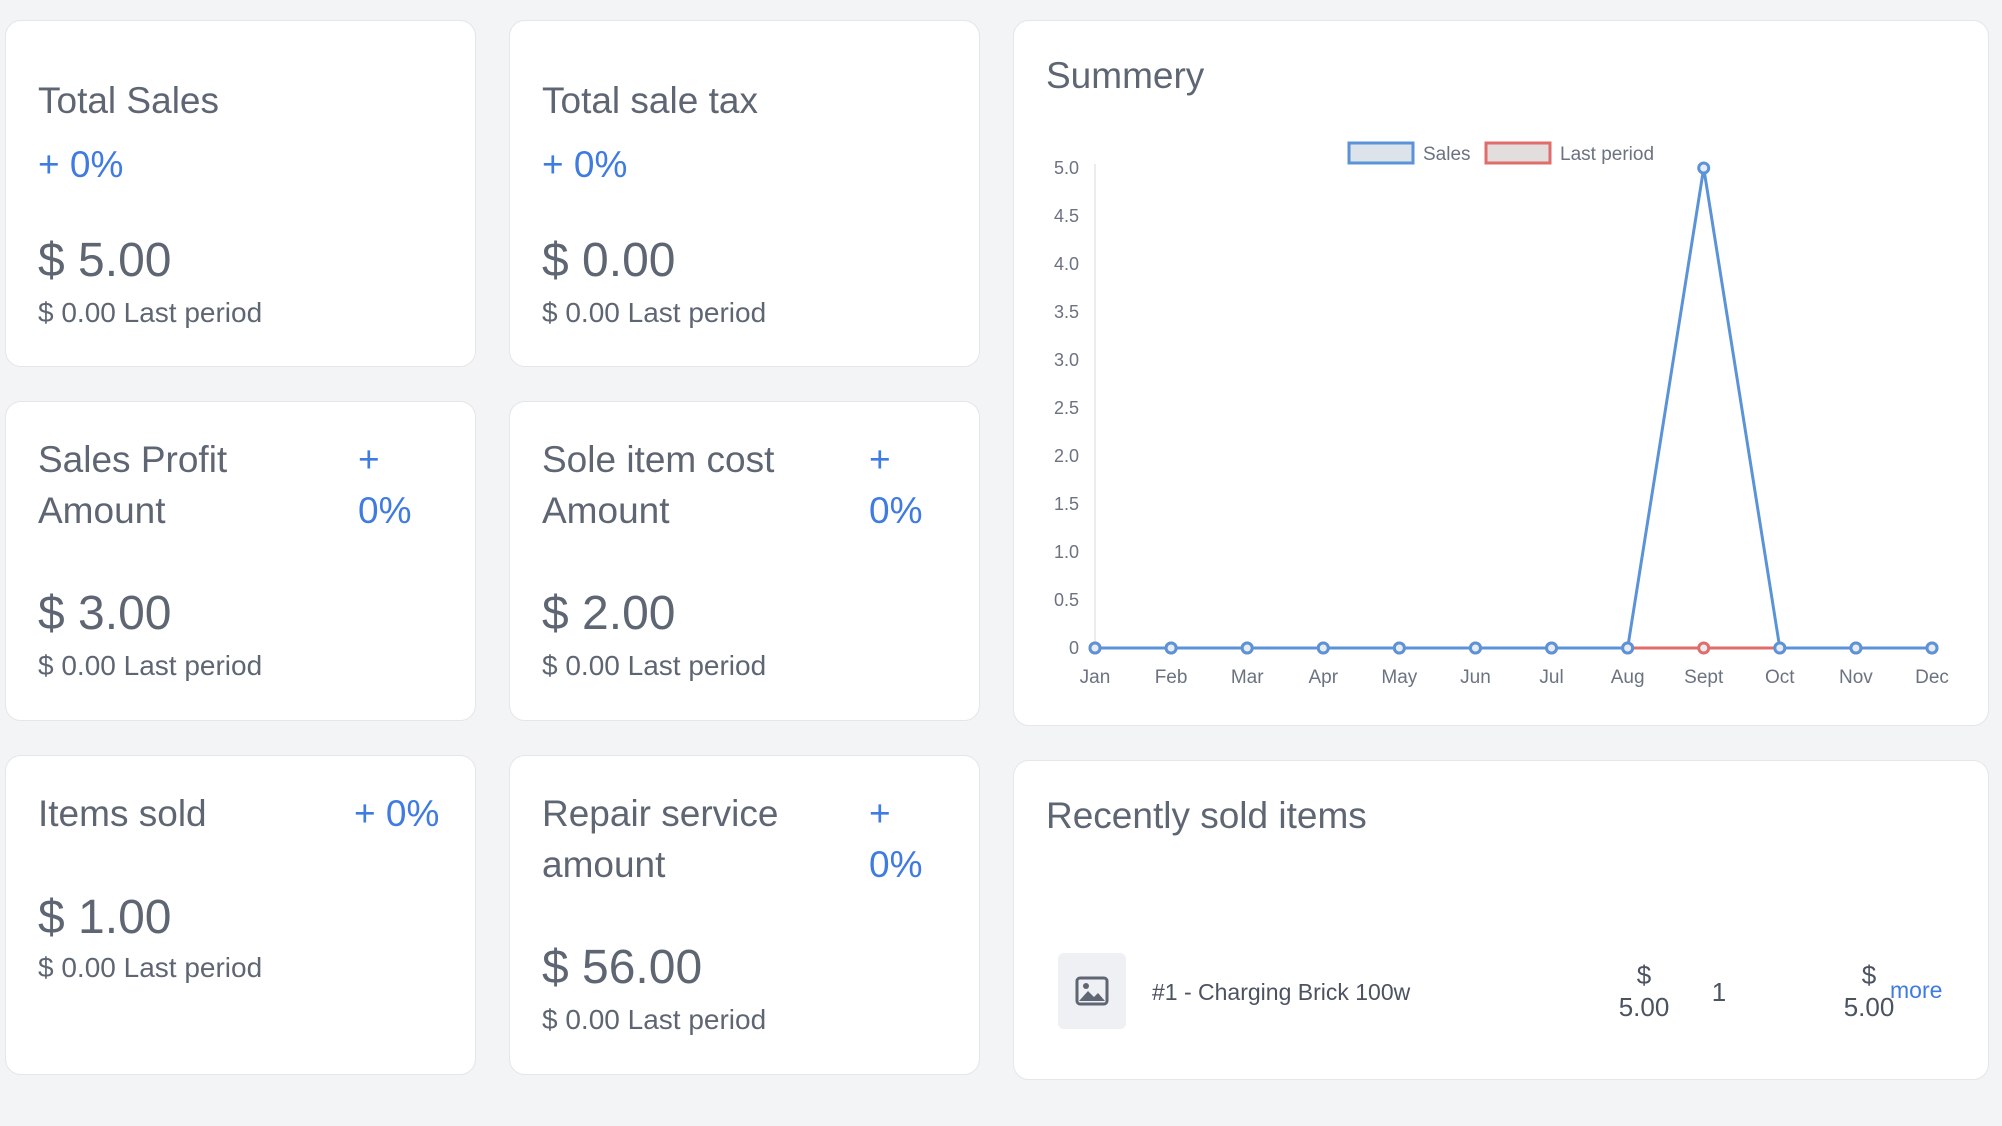 Image resolution: width=2002 pixels, height=1126 pixels. Describe the element at coordinates (609, 260) in the screenshot. I see `card-amount: $ 0.00` at that location.